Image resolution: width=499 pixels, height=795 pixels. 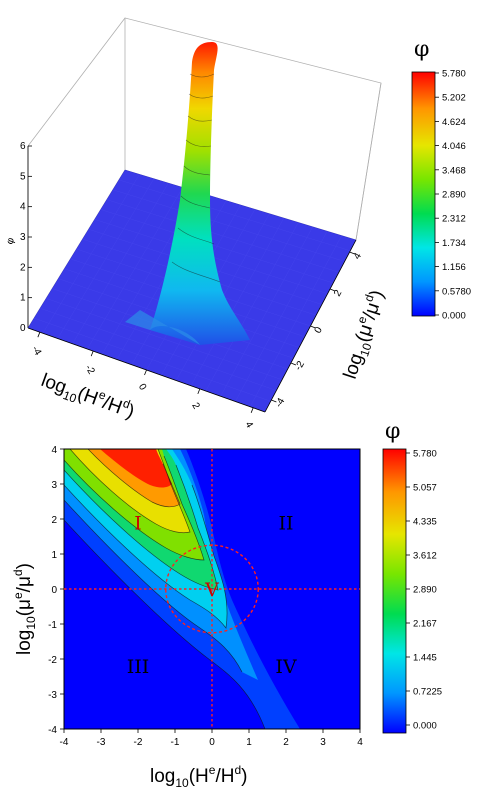 What do you see at coordinates (427, 692) in the screenshot?
I see `colorbar-tick-label: 0.7225` at bounding box center [427, 692].